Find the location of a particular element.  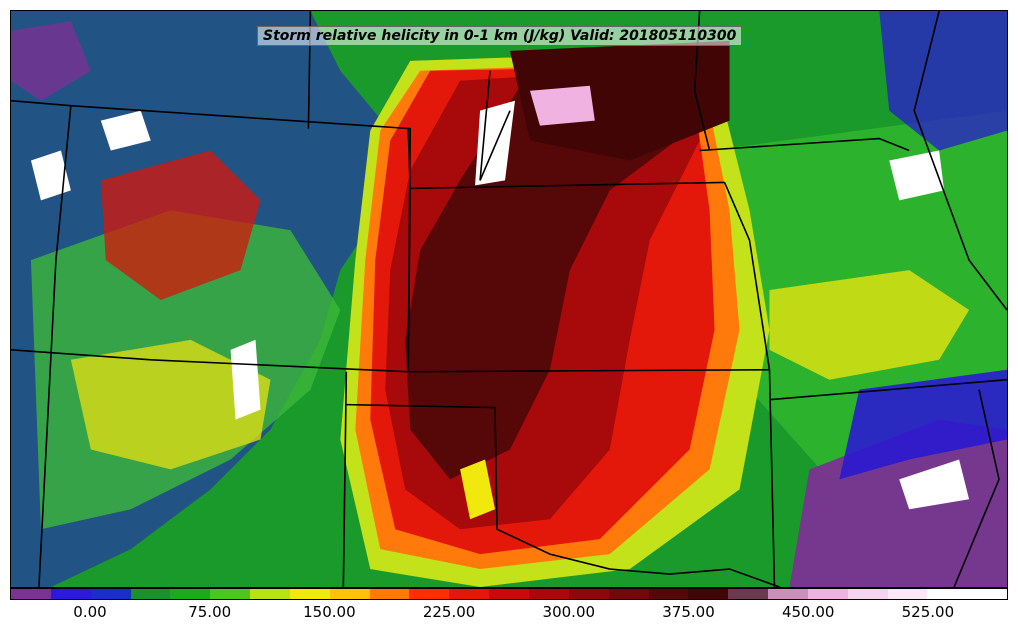

field-red-northwest is located at coordinates (180, 225).